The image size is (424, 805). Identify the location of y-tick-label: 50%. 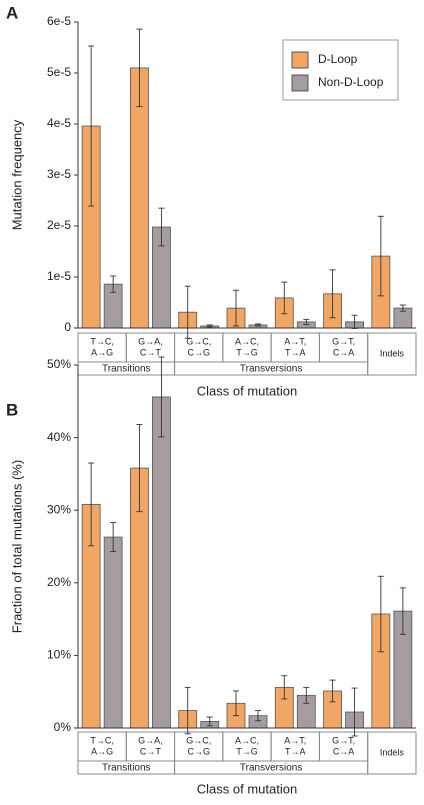
(59, 364).